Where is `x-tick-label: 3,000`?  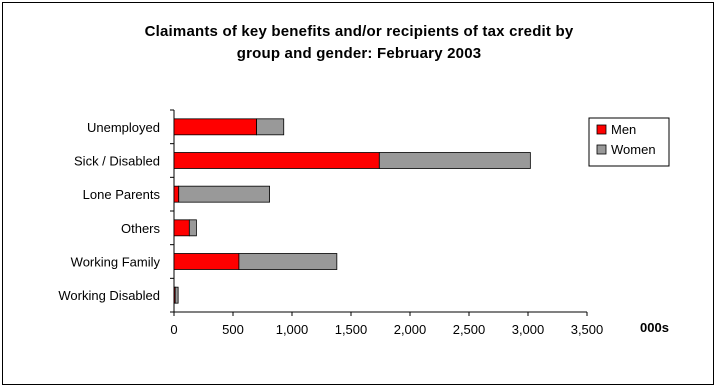 x-tick-label: 3,000 is located at coordinates (528, 329).